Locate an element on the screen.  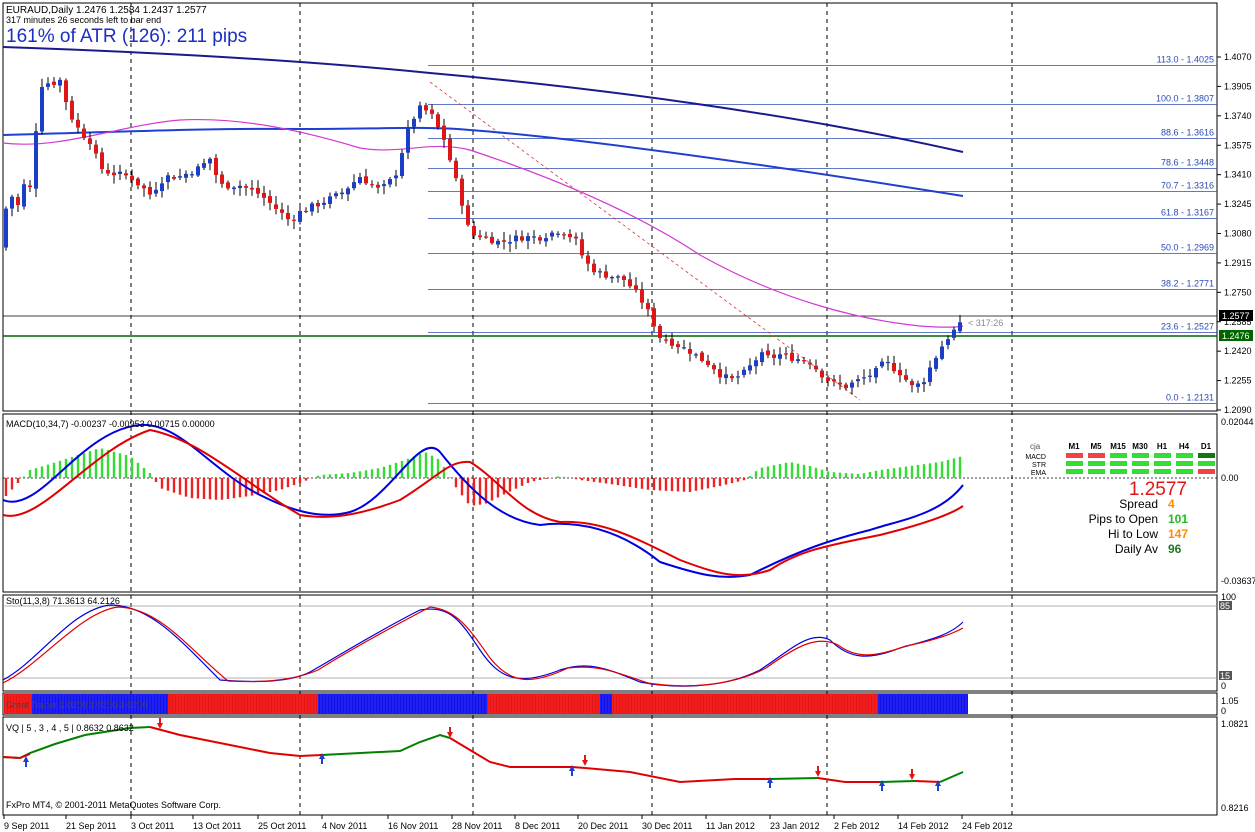
vq-label: VQ | 5 , 3 , 4 , 5 | 0.8632 0.8632 is located at coordinates (70, 728).